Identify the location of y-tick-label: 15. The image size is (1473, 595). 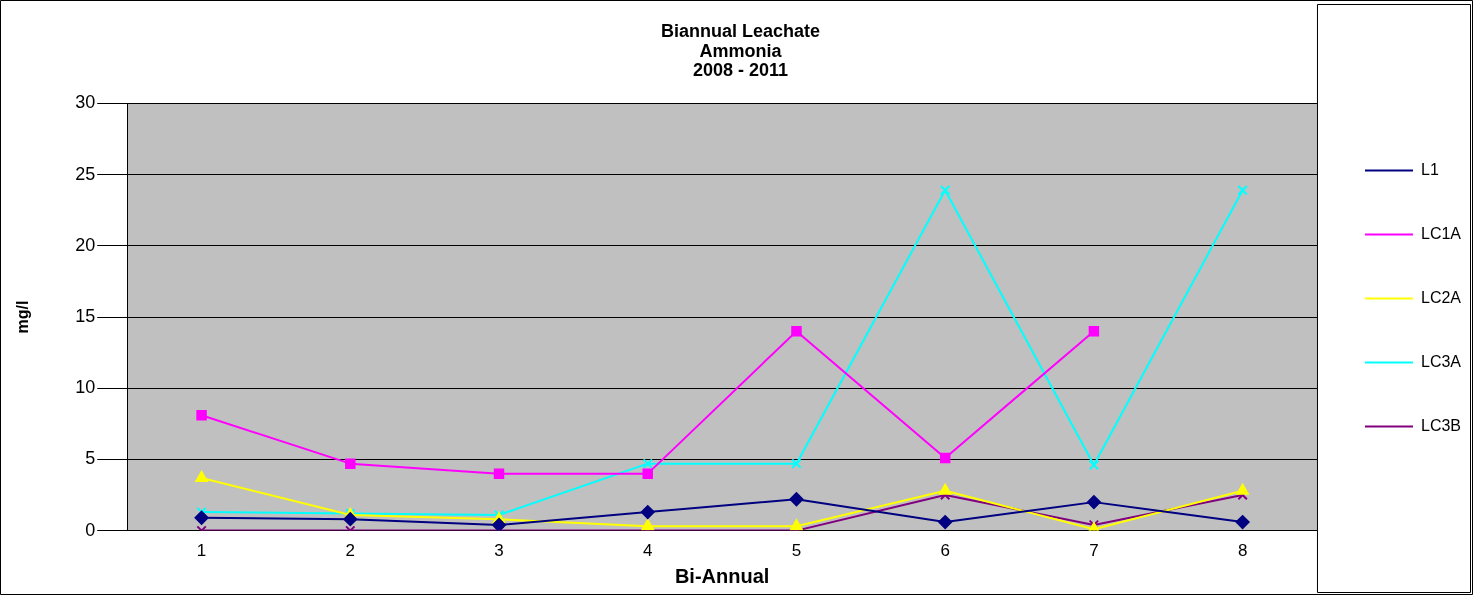
(85, 315).